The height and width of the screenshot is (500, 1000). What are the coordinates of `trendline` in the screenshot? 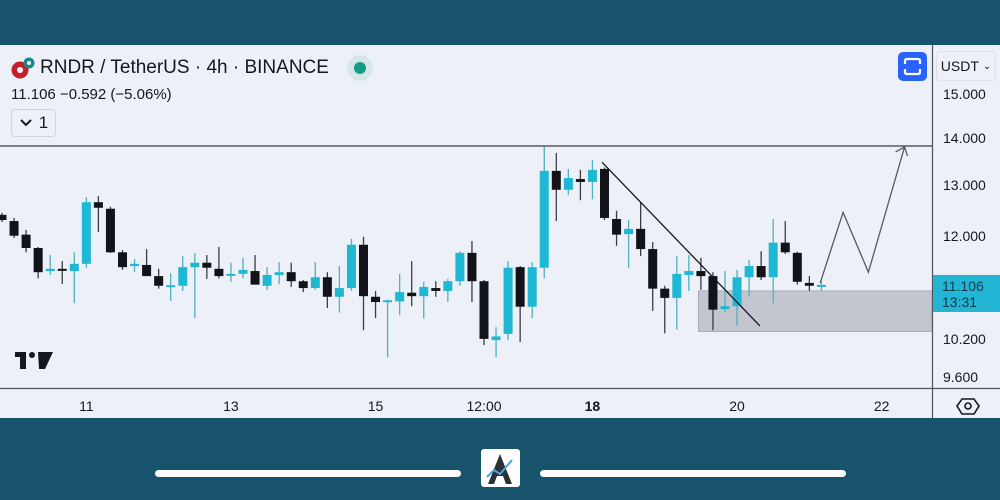 It's located at (681, 244).